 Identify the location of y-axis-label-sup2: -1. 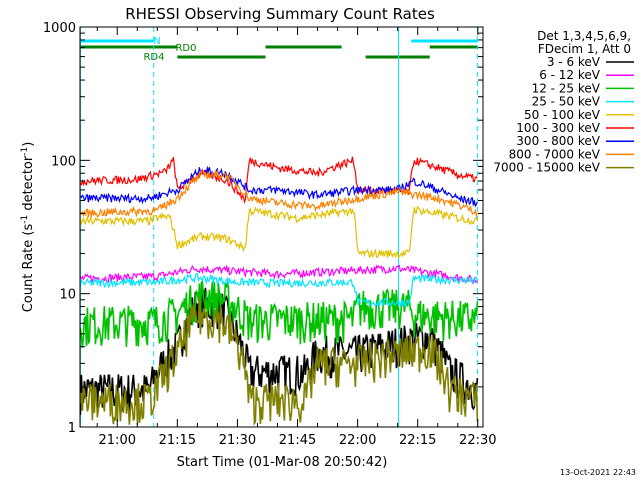
(25, 151).